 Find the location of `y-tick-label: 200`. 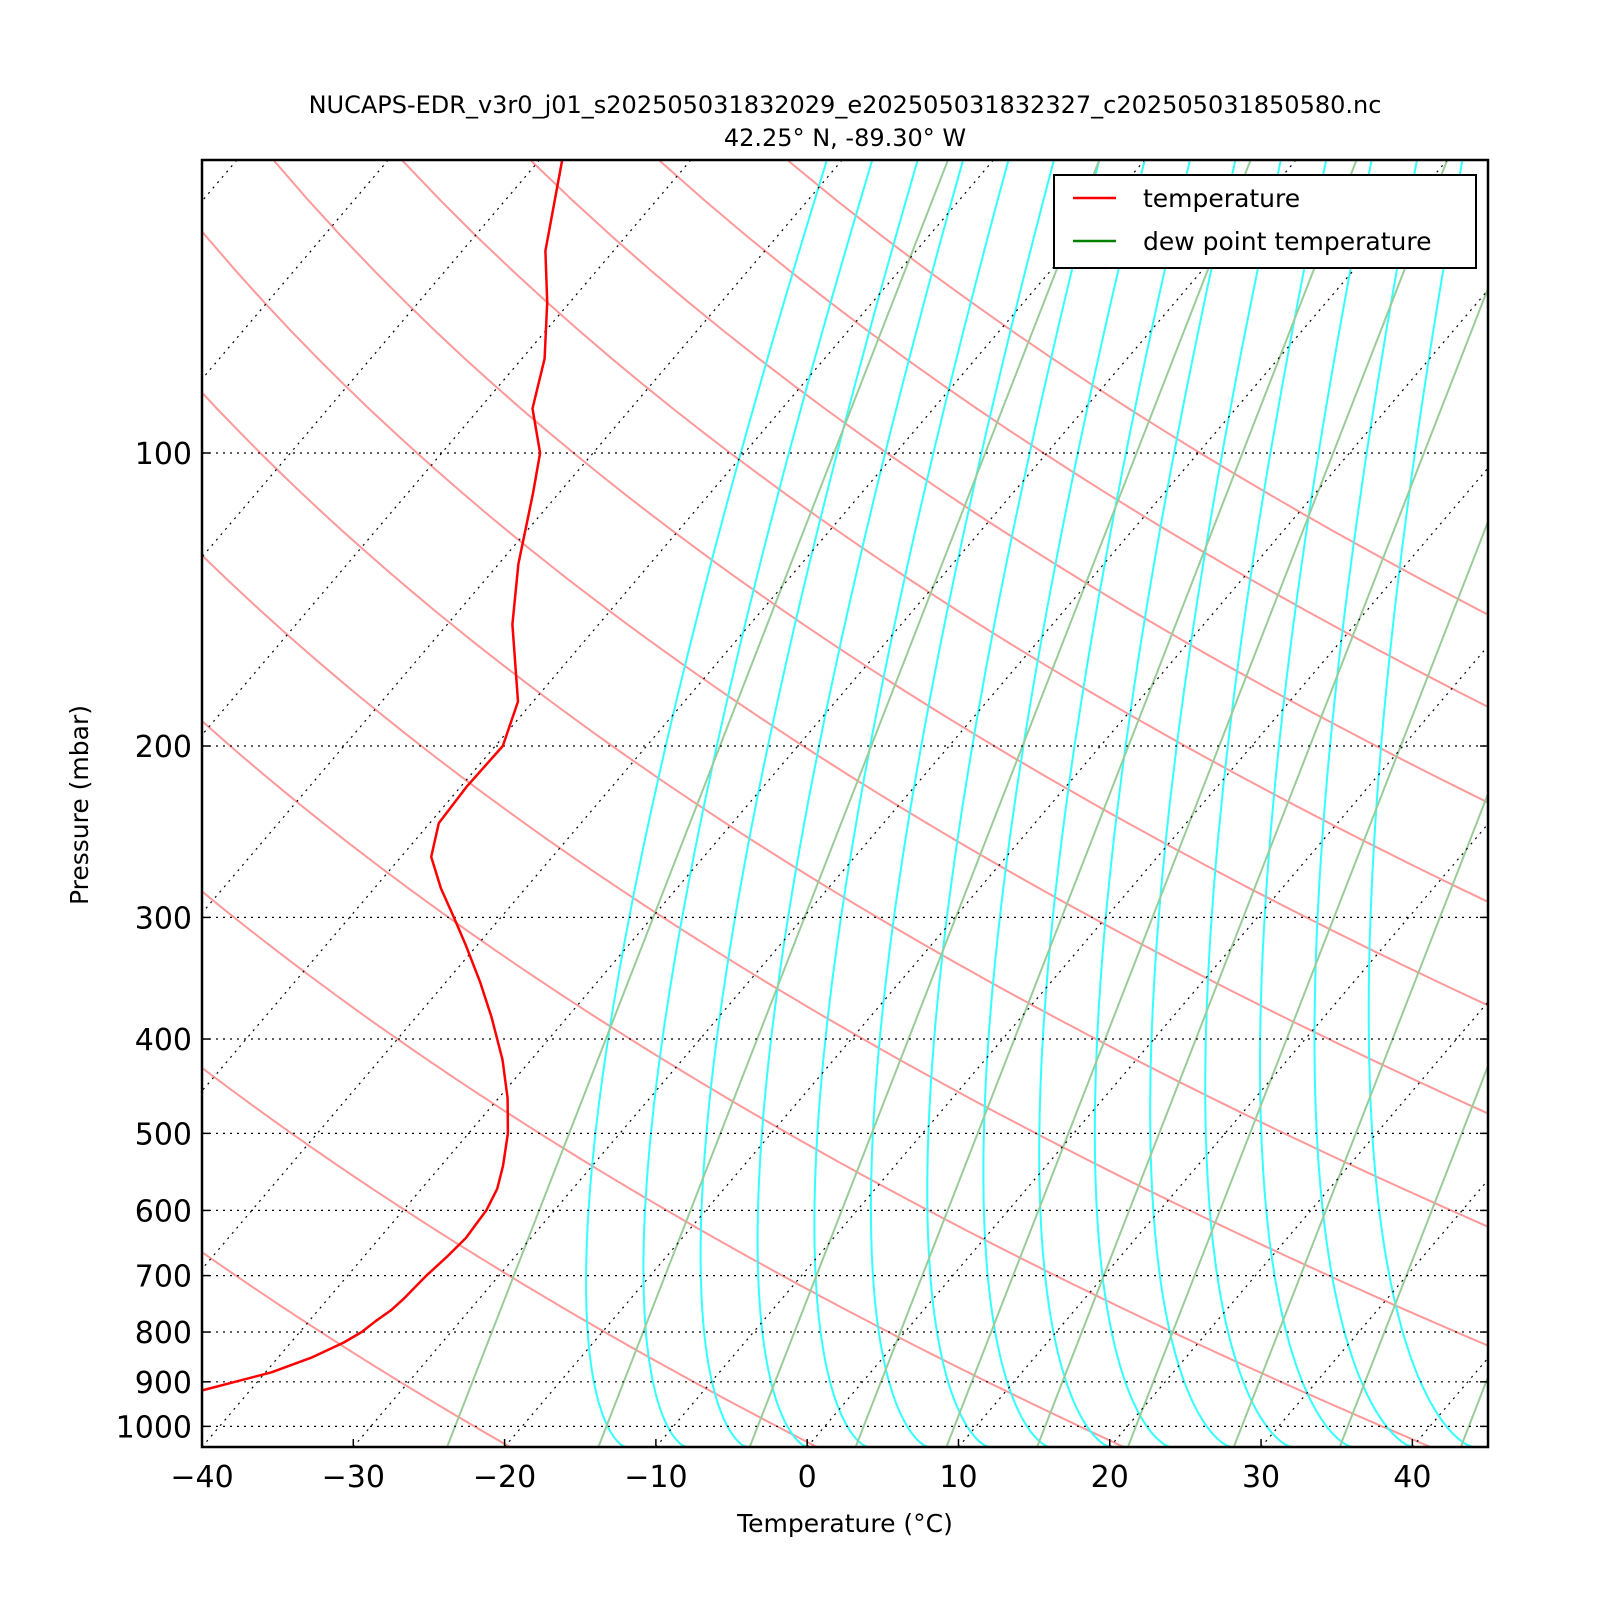

y-tick-label: 200 is located at coordinates (163, 747).